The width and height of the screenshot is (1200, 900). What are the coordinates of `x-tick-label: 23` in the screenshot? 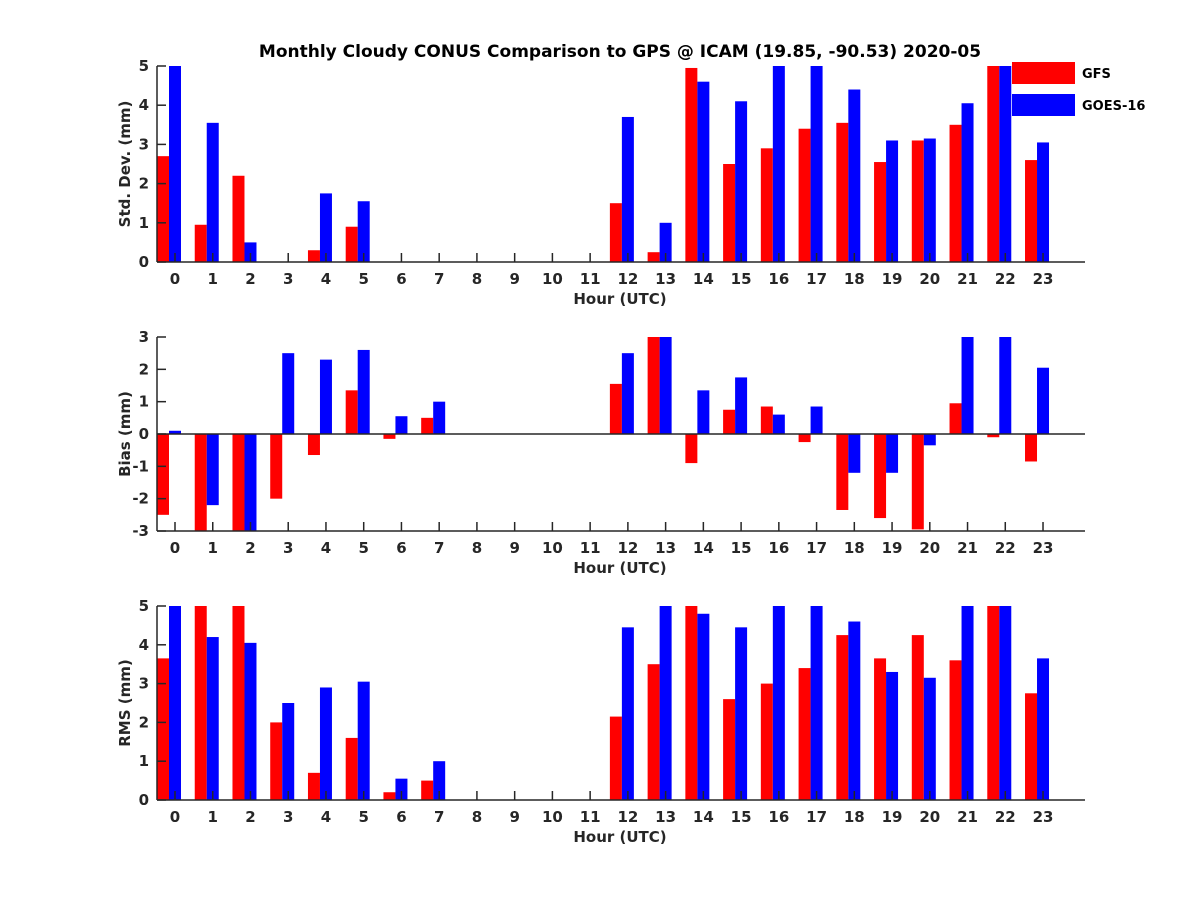 It's located at (1043, 817).